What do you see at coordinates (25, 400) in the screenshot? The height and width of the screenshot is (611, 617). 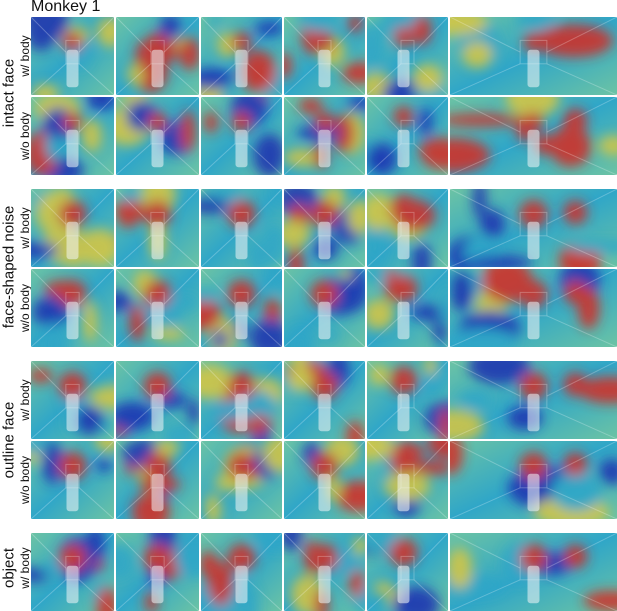 I see `row-label-outline-face-with-body: w/ body` at bounding box center [25, 400].